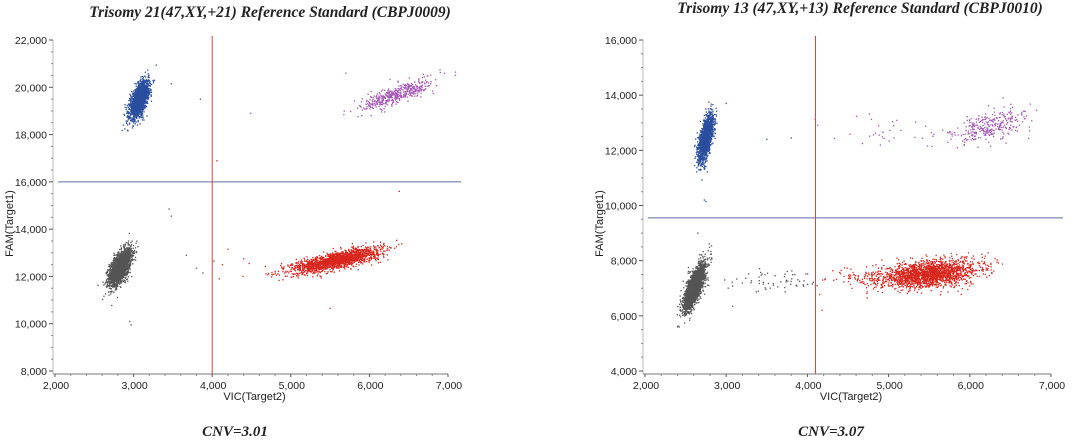 The width and height of the screenshot is (1080, 443). Describe the element at coordinates (31, 183) in the screenshot. I see `y-tick-label: 16,000` at that location.